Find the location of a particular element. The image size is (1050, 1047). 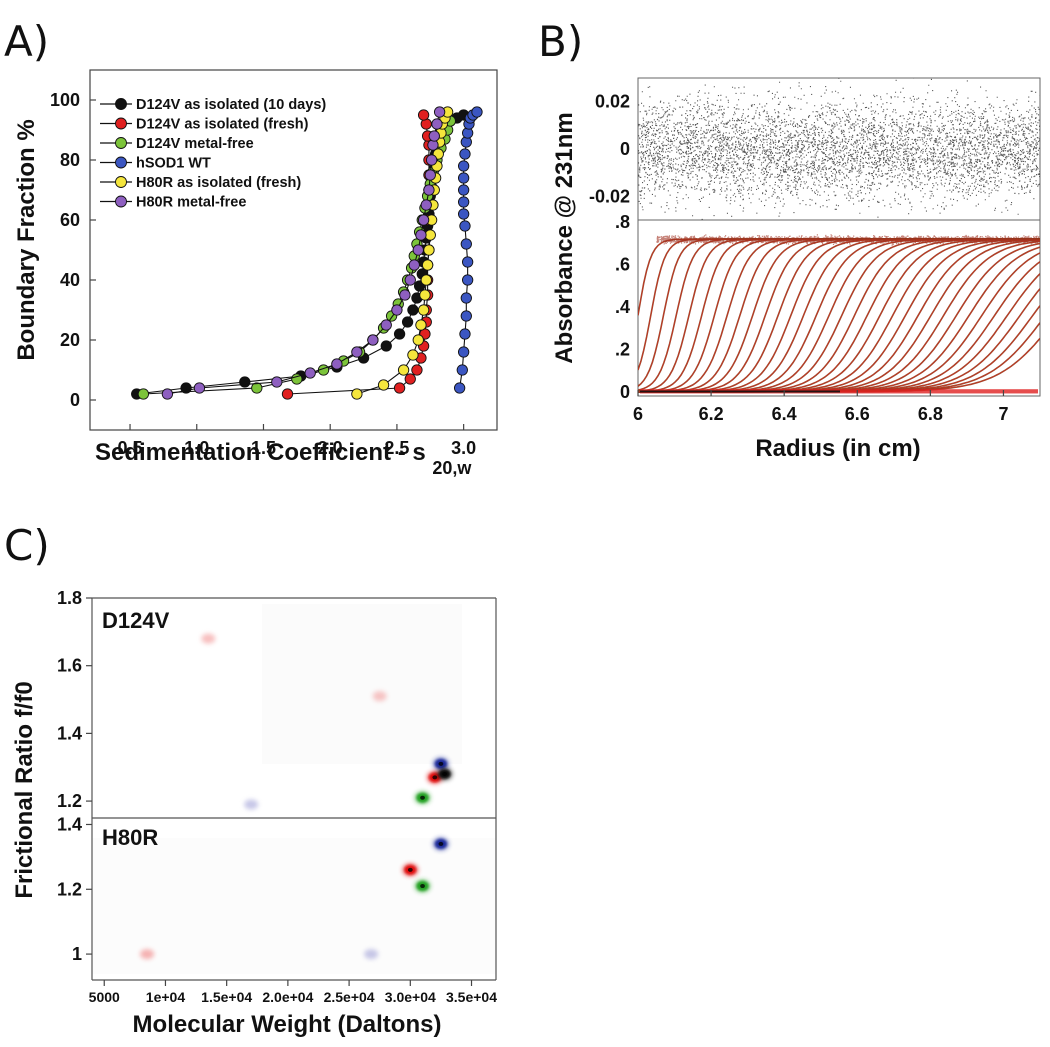

panel-b-residual-ytick-label: 0 is located at coordinates (625, 149).